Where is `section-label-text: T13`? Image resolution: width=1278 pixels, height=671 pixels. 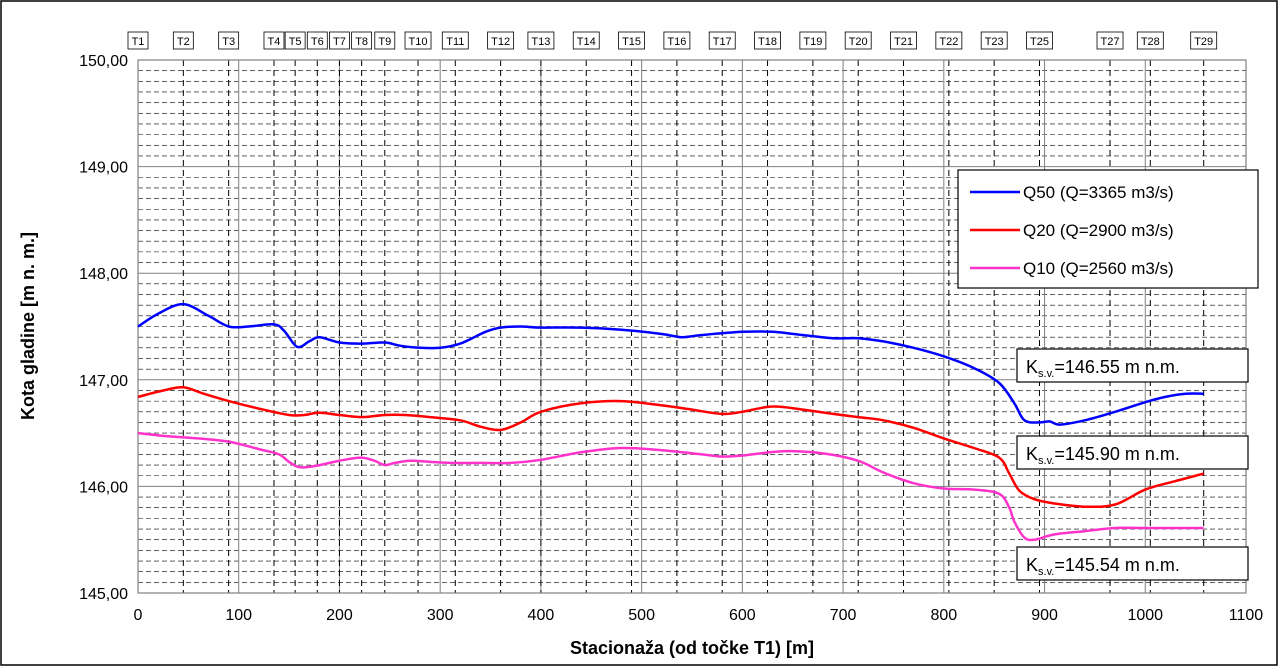 section-label-text: T13 is located at coordinates (540, 42).